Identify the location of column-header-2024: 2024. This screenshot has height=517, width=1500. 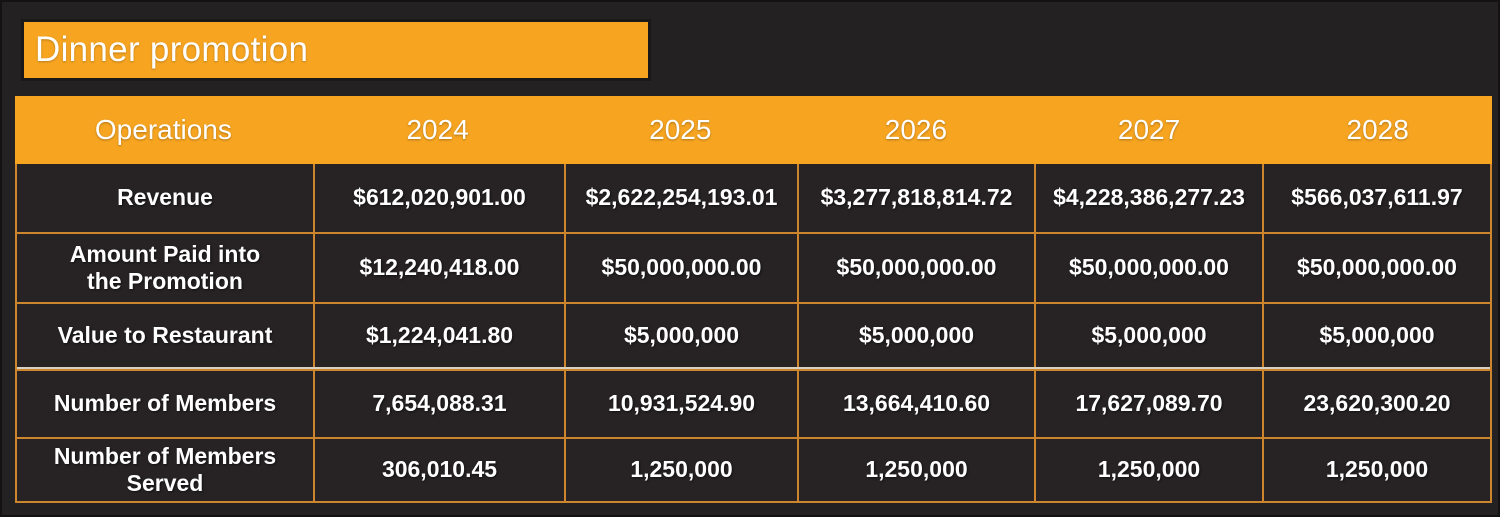
(437, 129).